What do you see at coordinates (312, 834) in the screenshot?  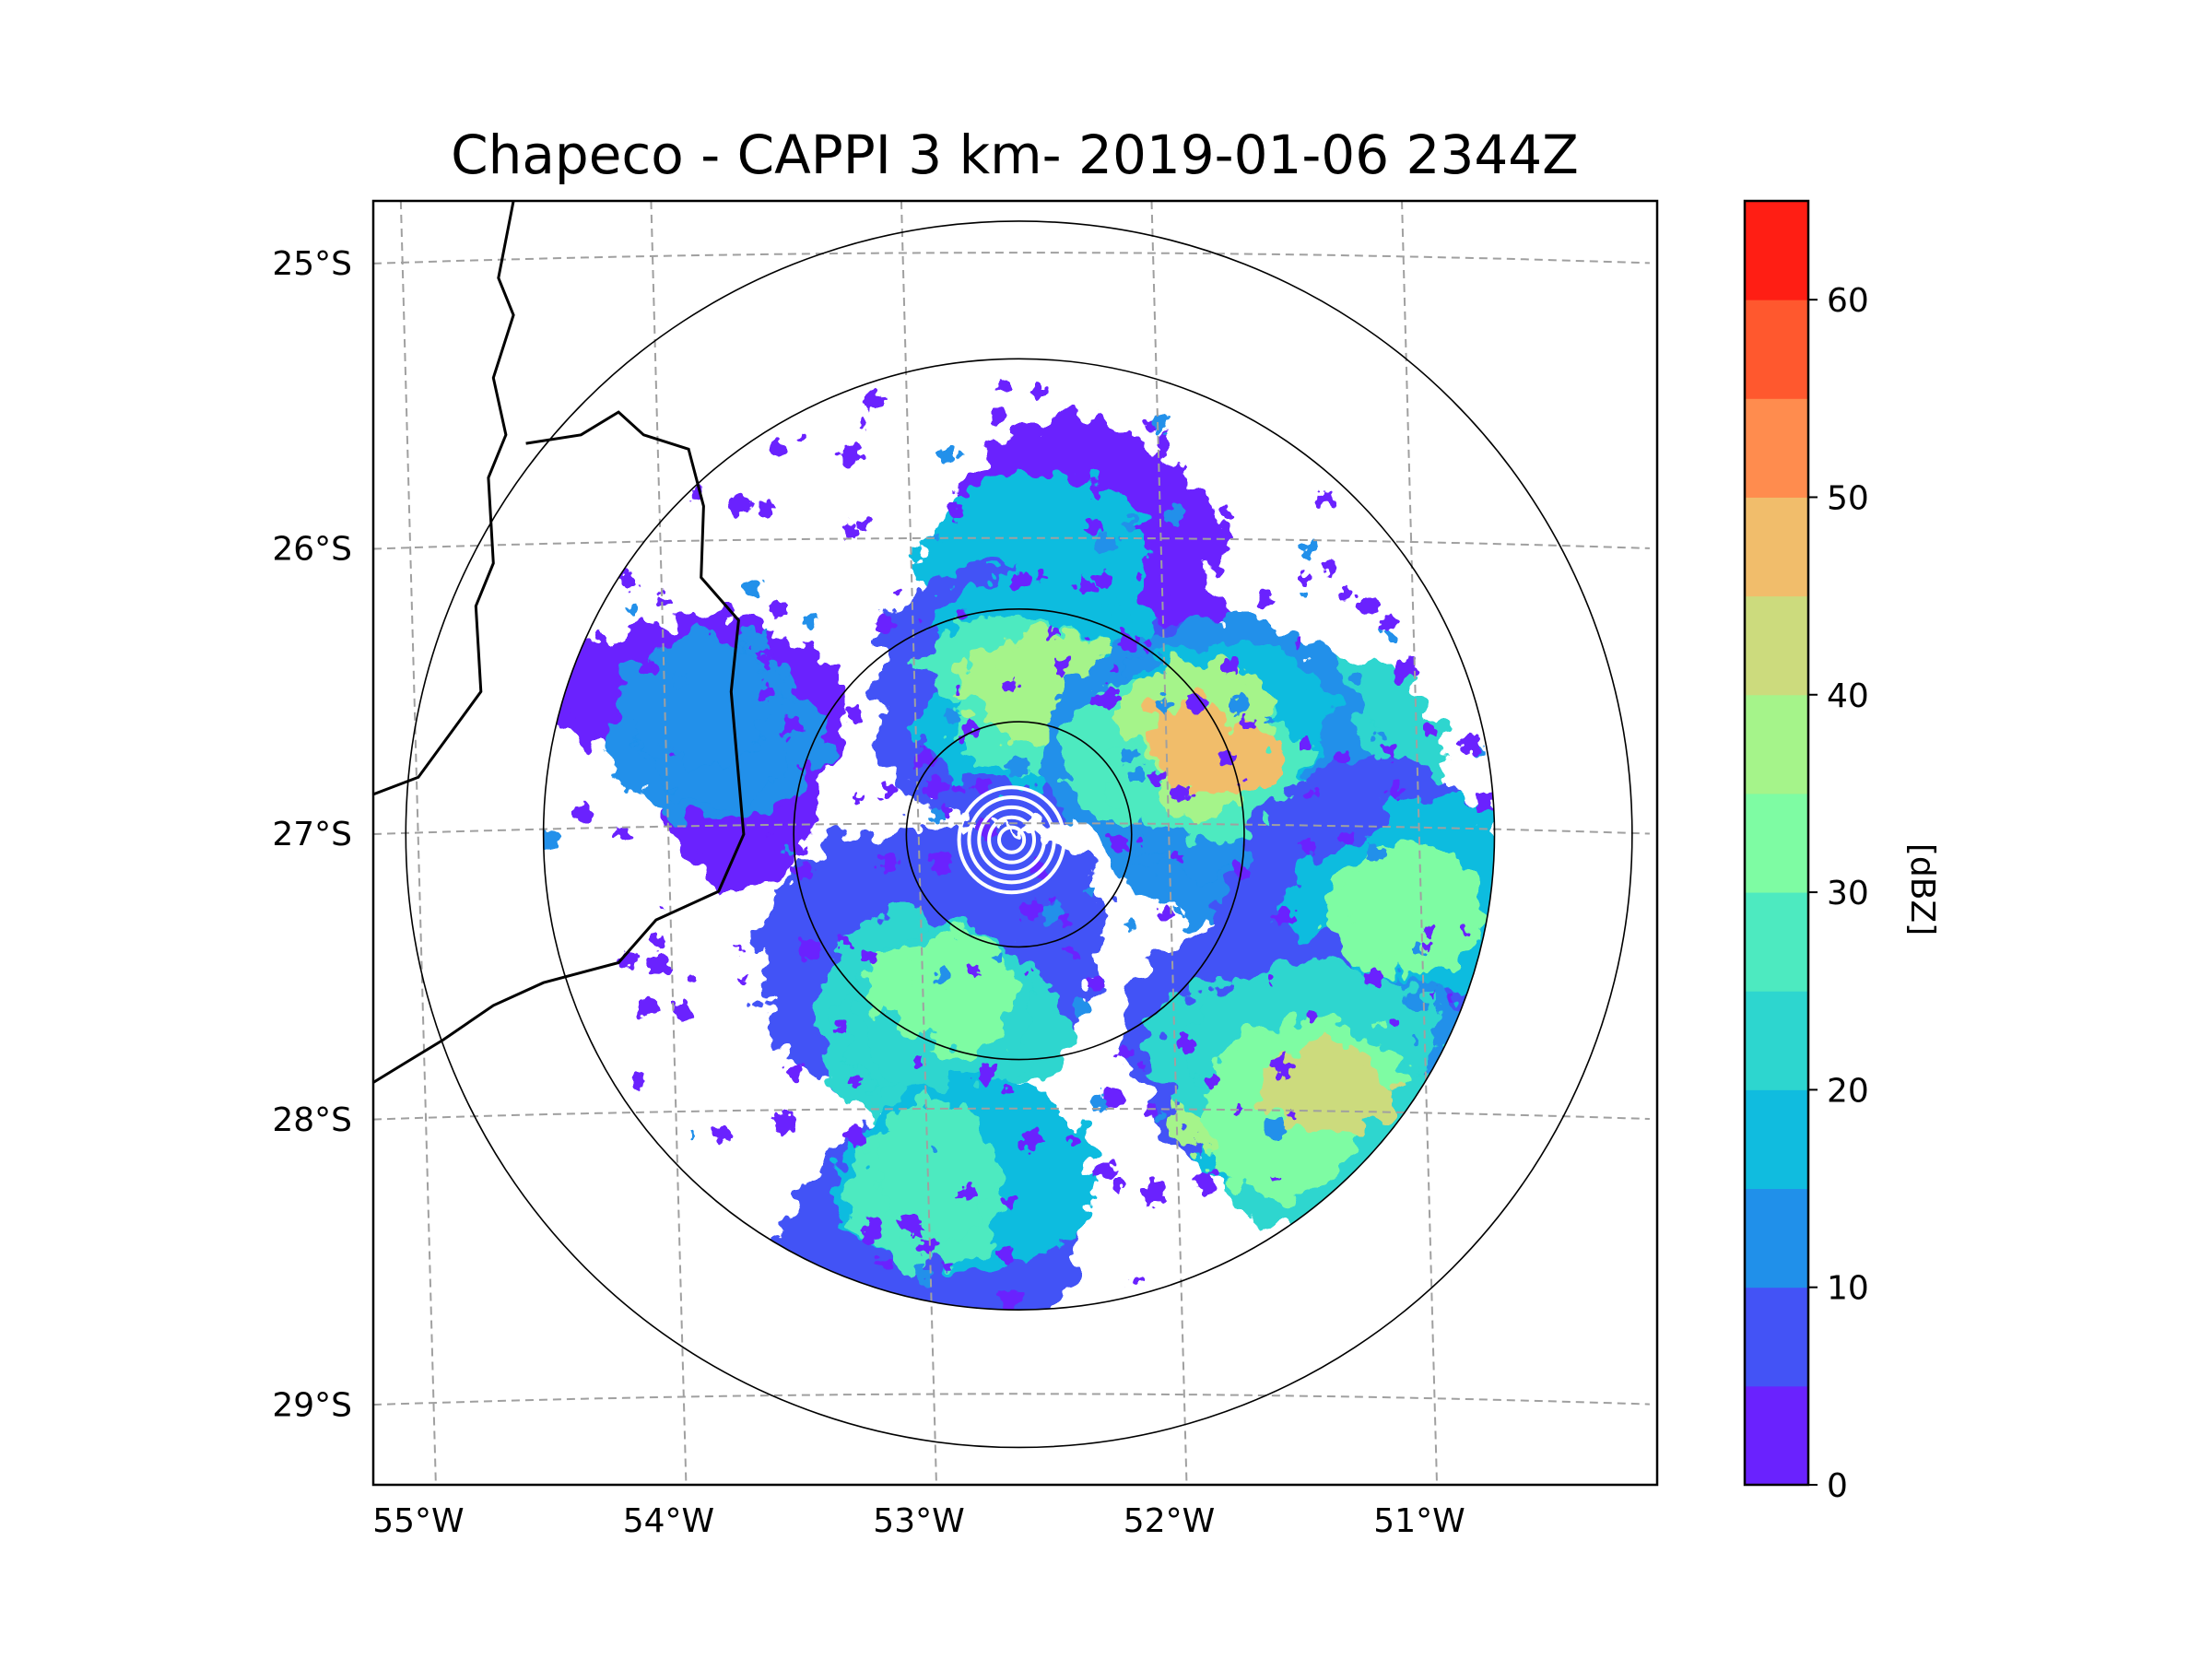 I see `lat-tick-label: 27°S` at bounding box center [312, 834].